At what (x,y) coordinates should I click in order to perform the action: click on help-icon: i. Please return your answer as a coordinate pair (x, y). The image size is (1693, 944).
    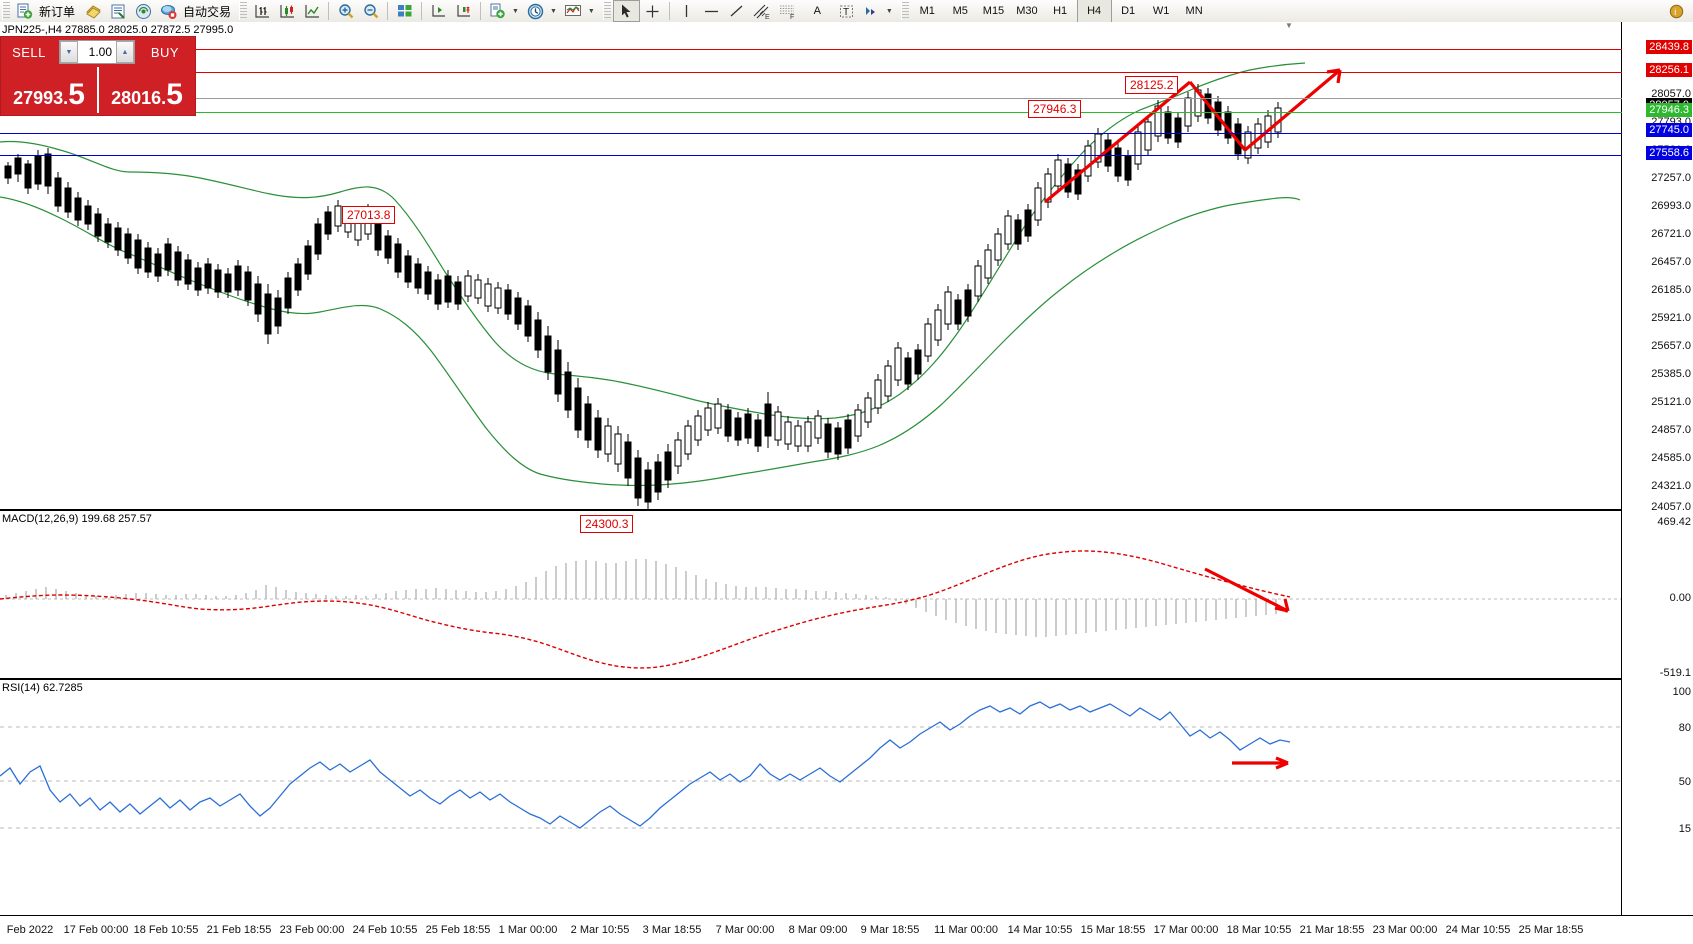
    Looking at the image, I should click on (1676, 11).